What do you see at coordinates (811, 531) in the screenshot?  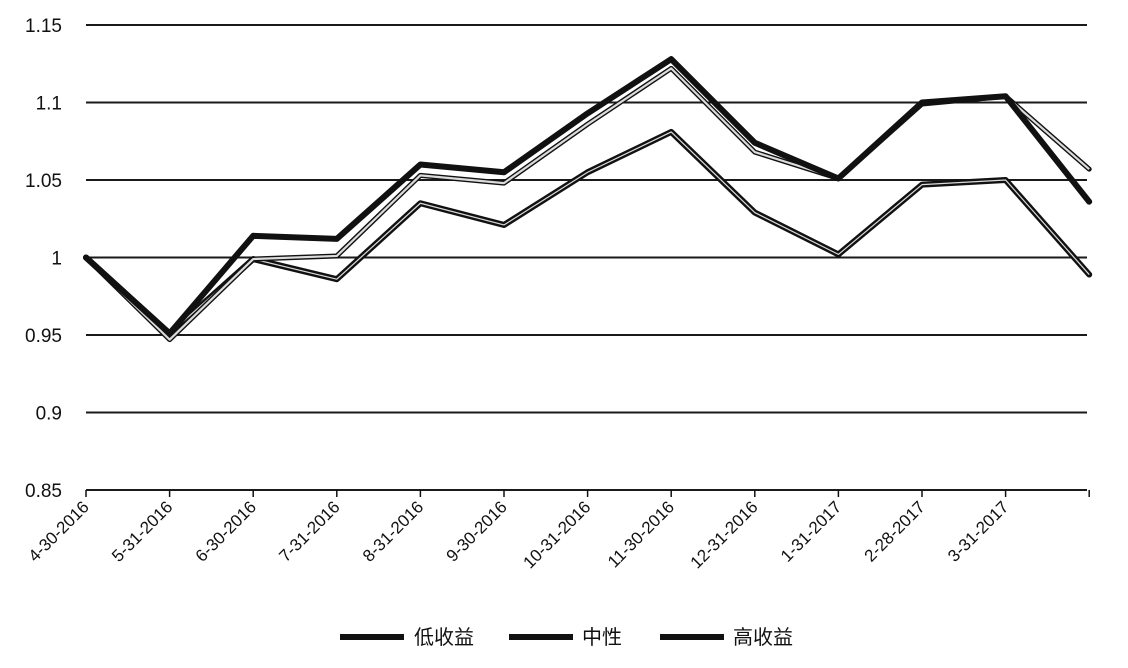 I see `x-tick-label: 1-31-2017` at bounding box center [811, 531].